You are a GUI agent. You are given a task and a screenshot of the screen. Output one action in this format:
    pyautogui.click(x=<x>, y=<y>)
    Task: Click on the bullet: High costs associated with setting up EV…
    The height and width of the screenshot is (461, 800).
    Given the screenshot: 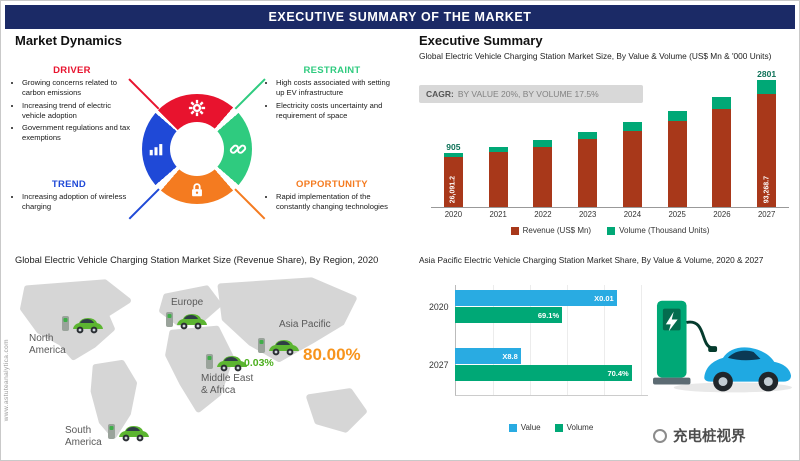 What is the action you would take?
    pyautogui.click(x=337, y=88)
    